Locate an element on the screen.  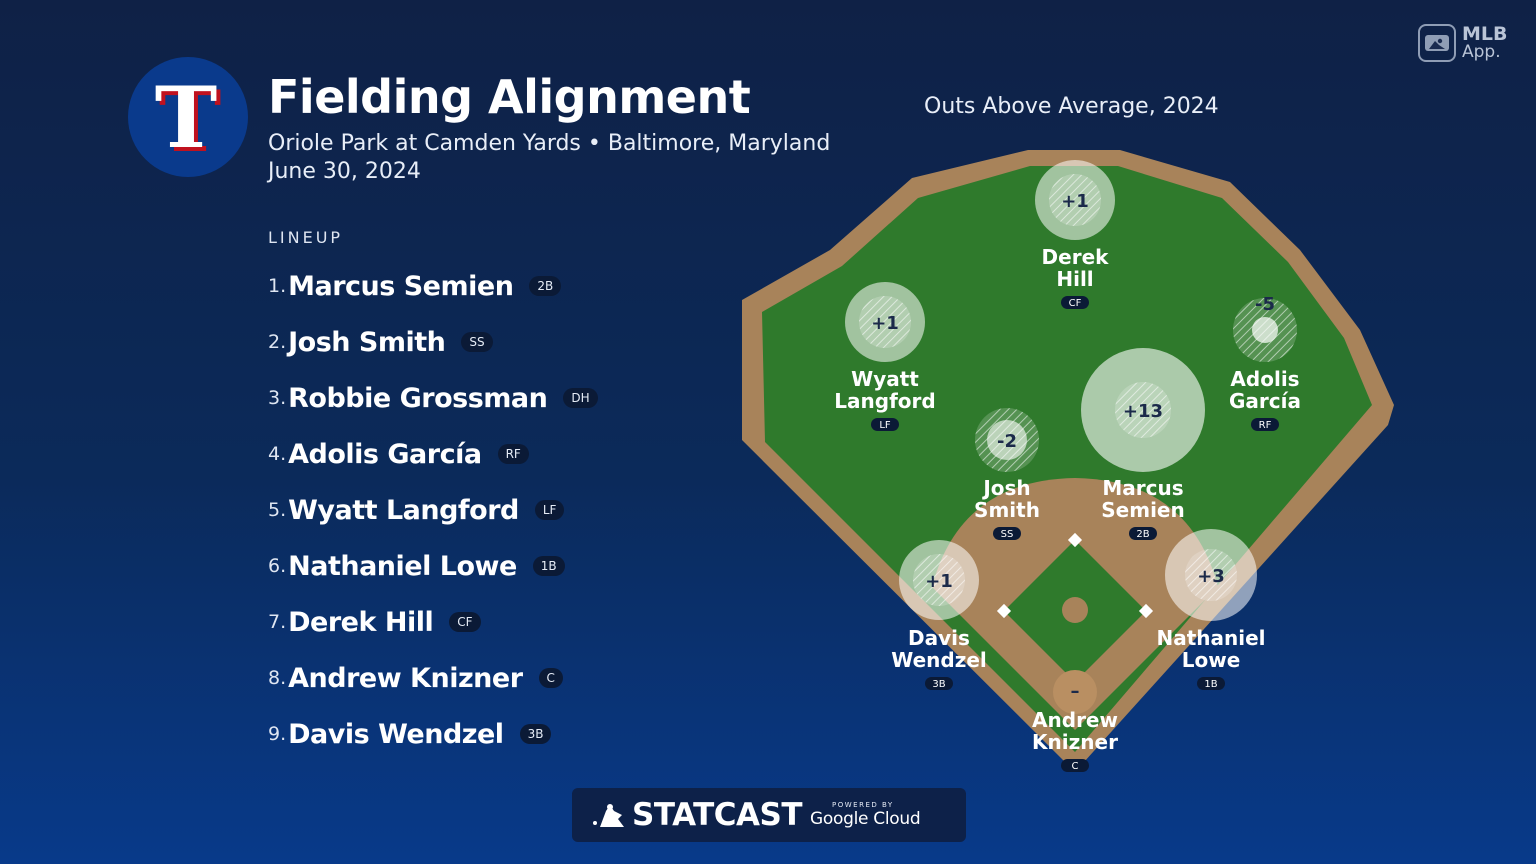
position-pill: SS is located at coordinates (1007, 534).